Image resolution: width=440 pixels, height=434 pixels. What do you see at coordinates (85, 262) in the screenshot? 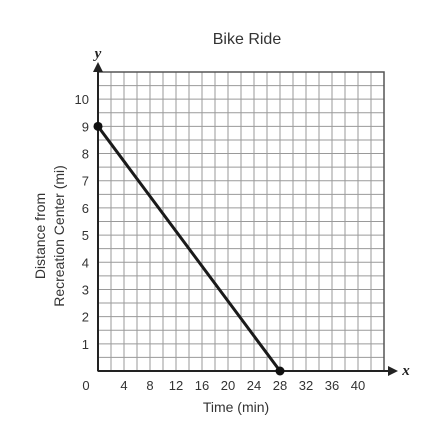
I see `y-tick-label: 4` at bounding box center [85, 262].